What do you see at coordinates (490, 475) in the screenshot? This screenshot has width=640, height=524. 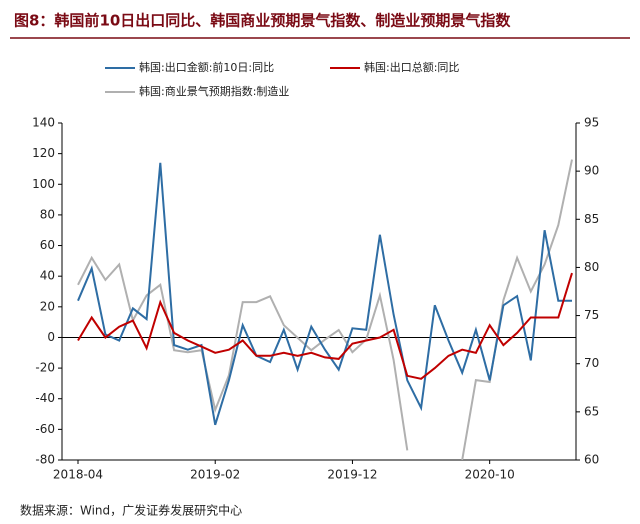 I see `x-tick-label: 2020-10` at bounding box center [490, 475].